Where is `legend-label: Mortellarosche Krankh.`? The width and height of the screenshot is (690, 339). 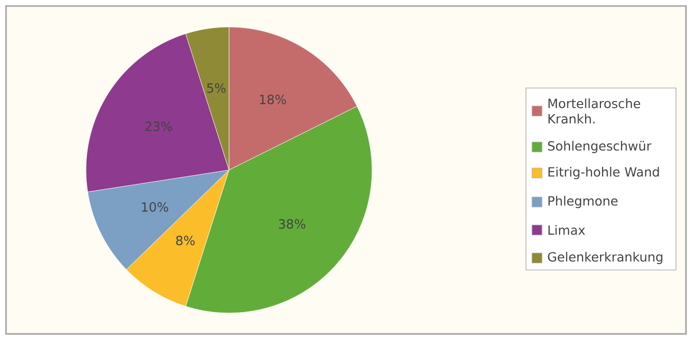 legend-label: Mortellarosche Krankh. is located at coordinates (594, 111).